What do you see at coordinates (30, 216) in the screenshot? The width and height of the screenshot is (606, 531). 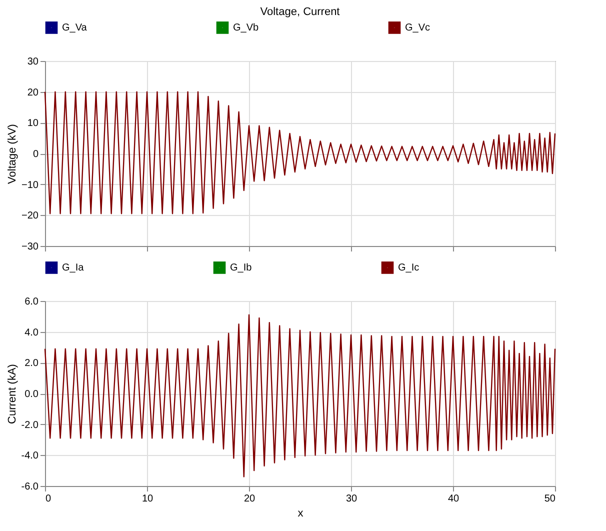 I see `y-tick-label: −20` at bounding box center [30, 216].